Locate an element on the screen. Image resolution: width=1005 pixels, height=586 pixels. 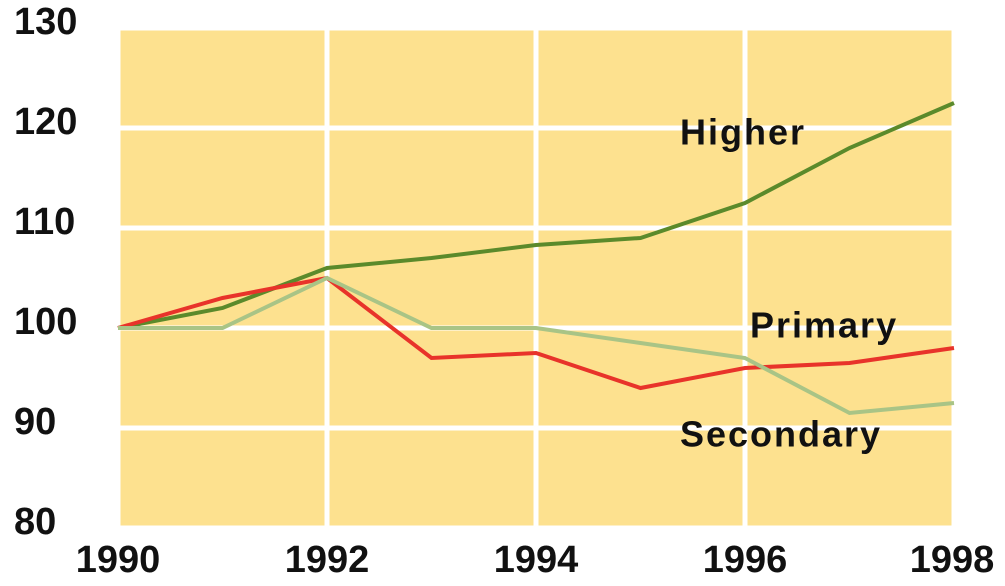
y-tick-label: 100 is located at coordinates (45, 322).